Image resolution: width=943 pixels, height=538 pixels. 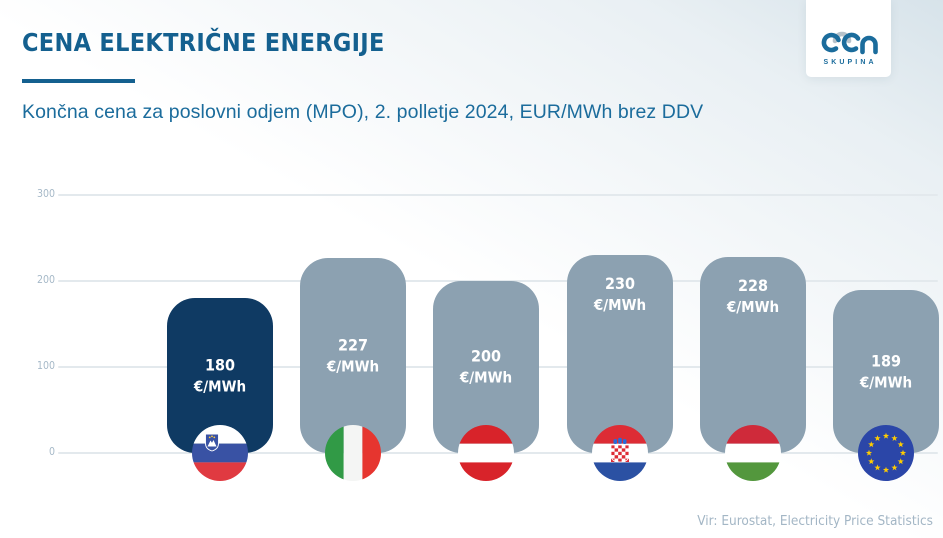 What do you see at coordinates (620, 283) in the screenshot?
I see `bar-value: 230` at bounding box center [620, 283].